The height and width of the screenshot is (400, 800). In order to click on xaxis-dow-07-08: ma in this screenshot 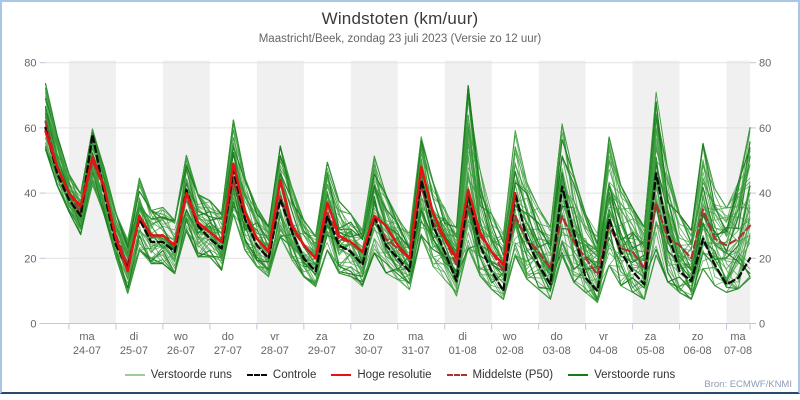, I will do `click(738, 337)`.